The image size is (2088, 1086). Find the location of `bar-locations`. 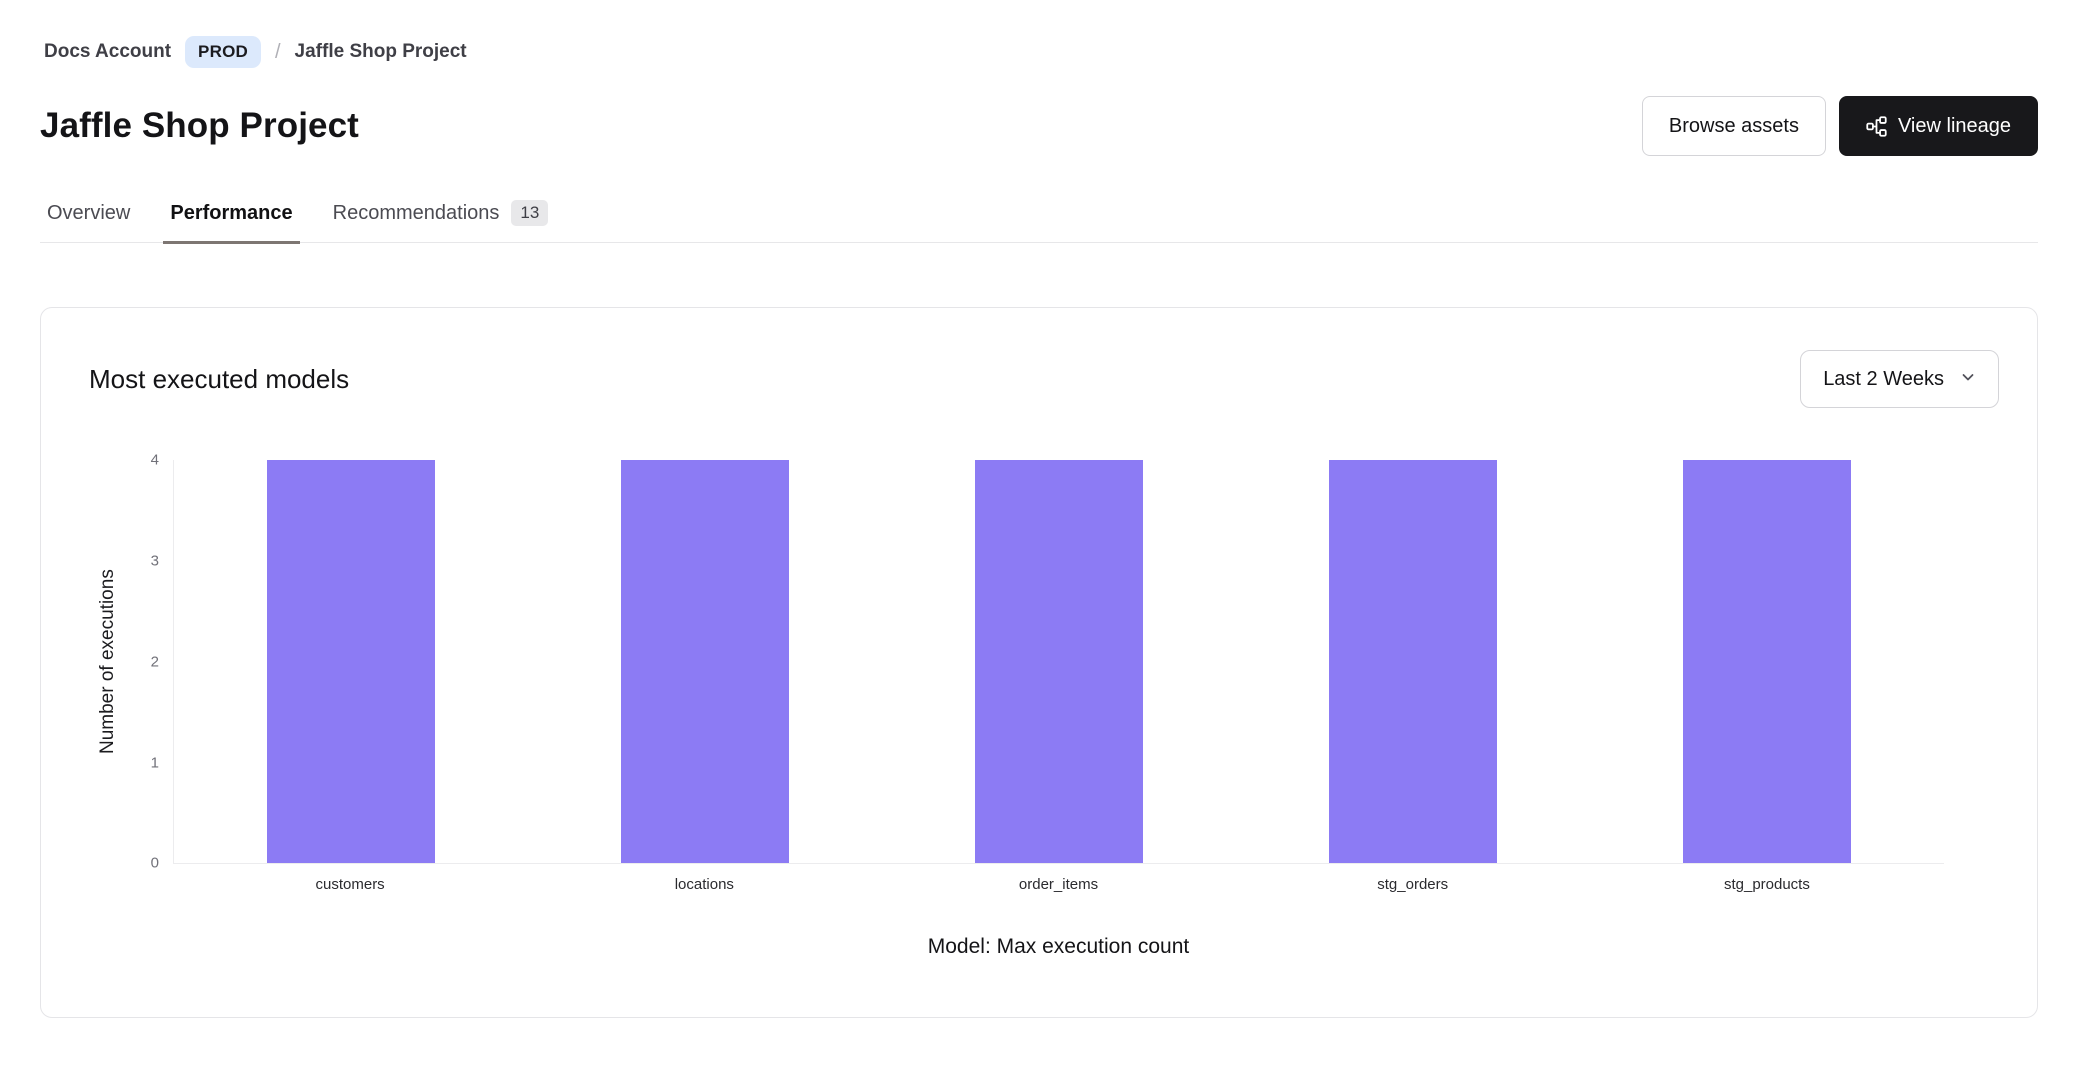

bar-locations is located at coordinates (705, 662).